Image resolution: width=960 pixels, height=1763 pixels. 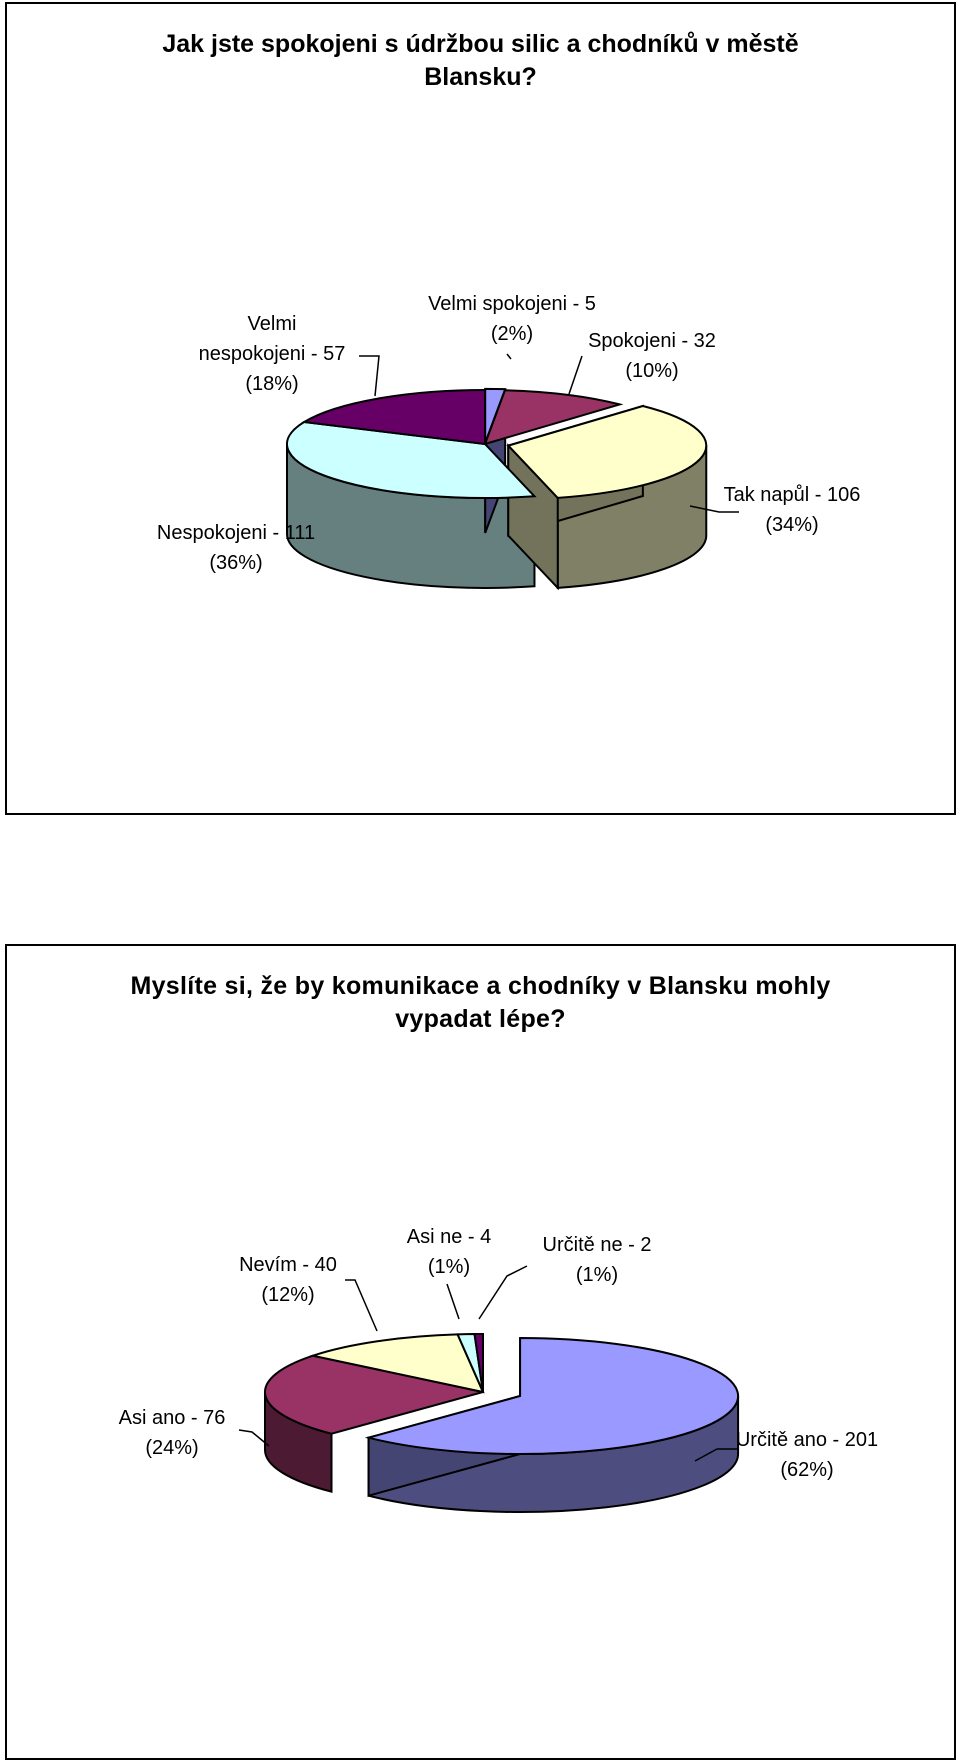 I want to click on chart-2-slice-urcite-ne, so click(x=478, y=1362).